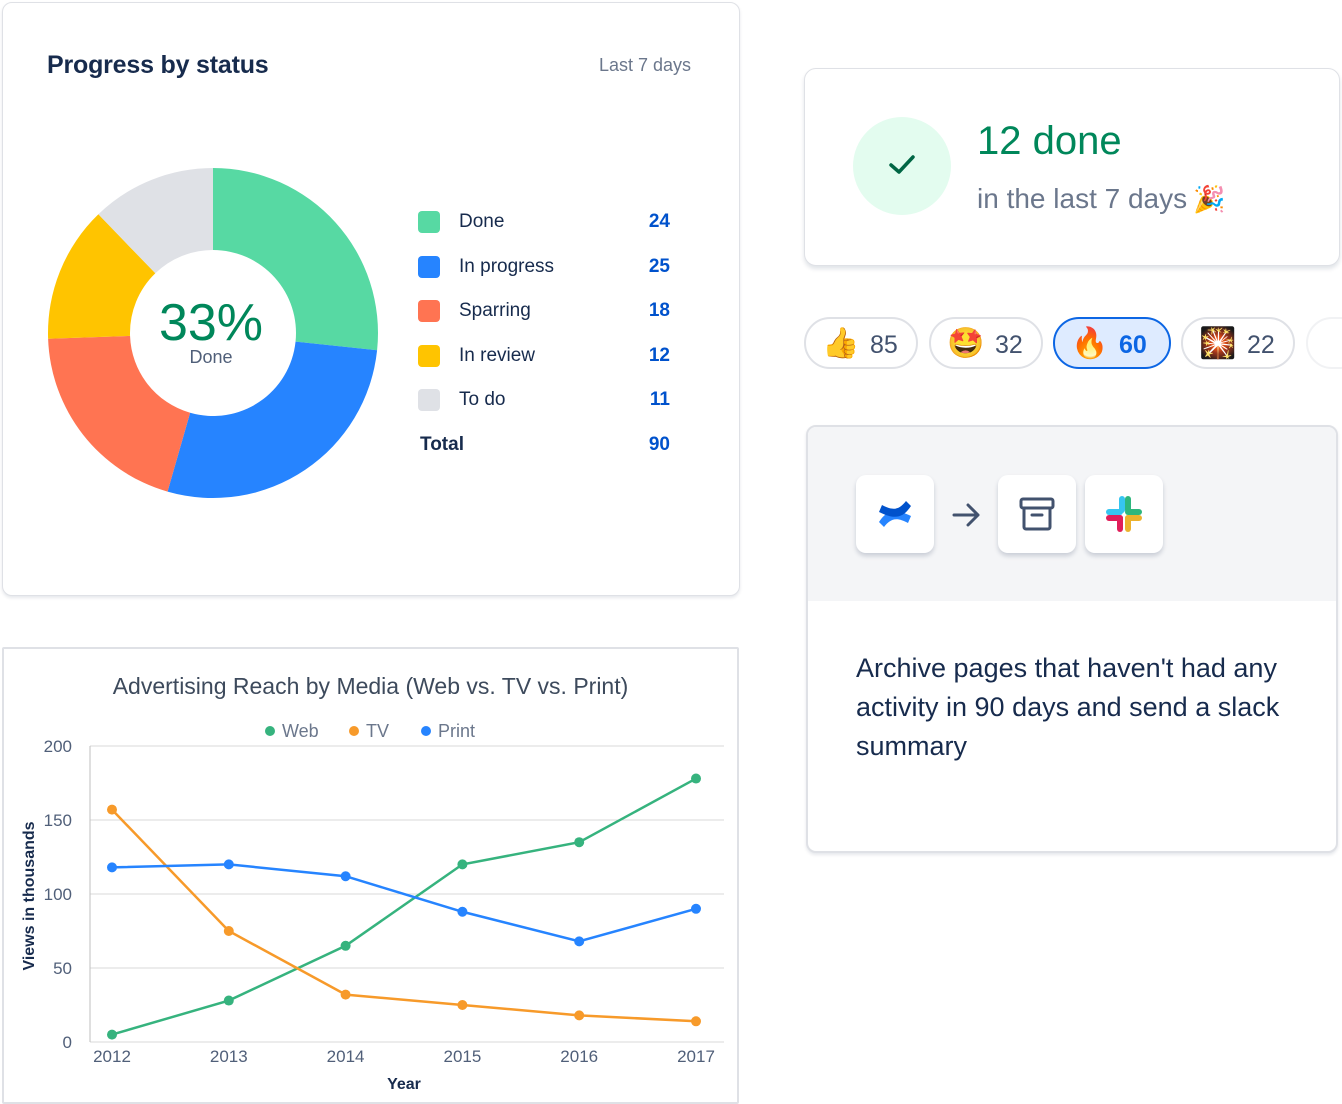 This screenshot has width=1342, height=1104. Describe the element at coordinates (158, 65) in the screenshot. I see `progress-title: Progress by status` at that location.